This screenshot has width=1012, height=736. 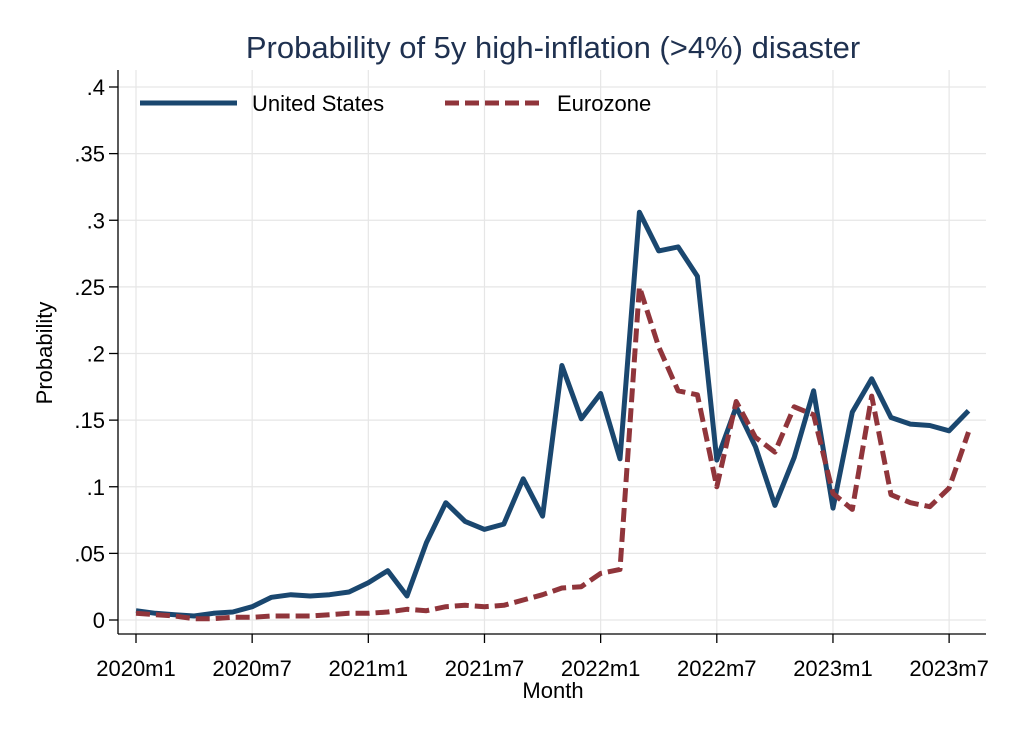 I want to click on x-tick-label: 2022m1, so click(x=601, y=668).